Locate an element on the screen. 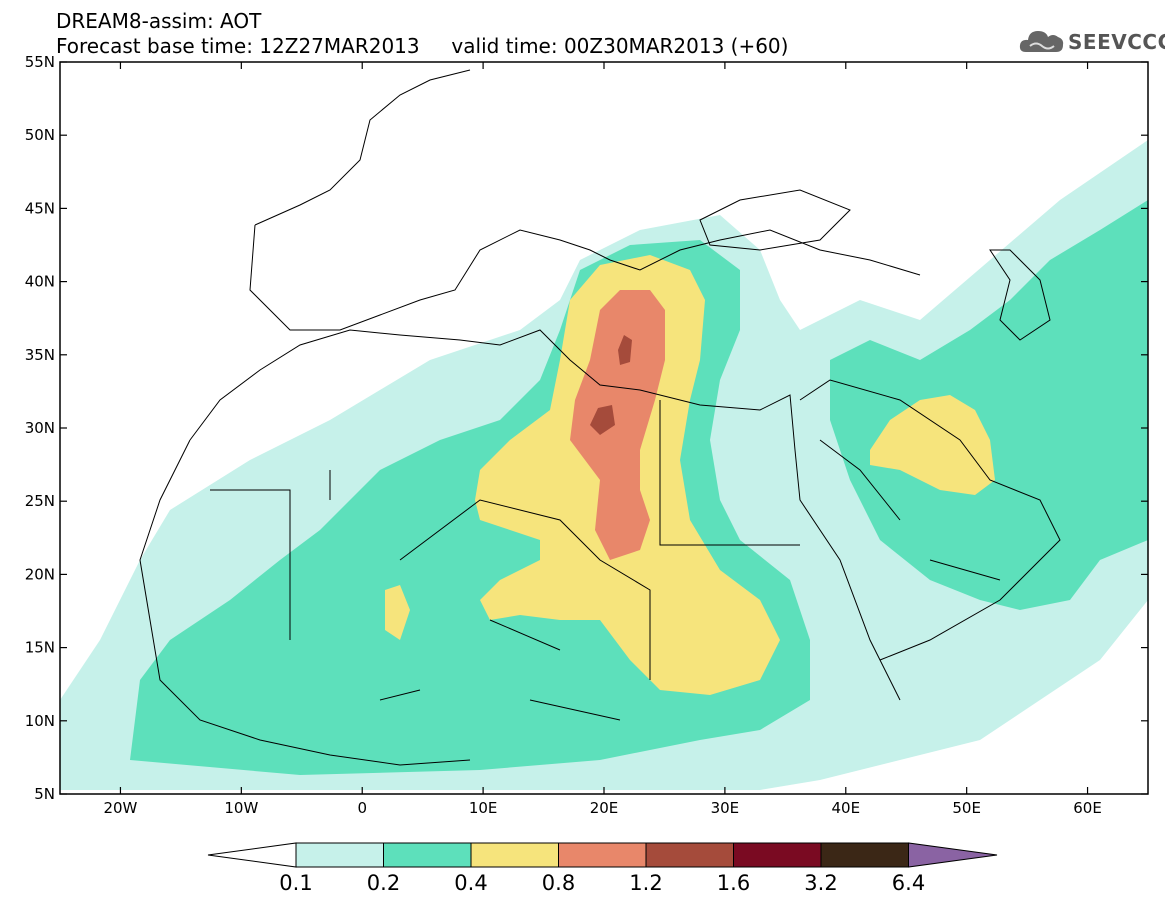 The image size is (1165, 905). title-line-1: DREAM8-assim: AOT is located at coordinates (159, 21).